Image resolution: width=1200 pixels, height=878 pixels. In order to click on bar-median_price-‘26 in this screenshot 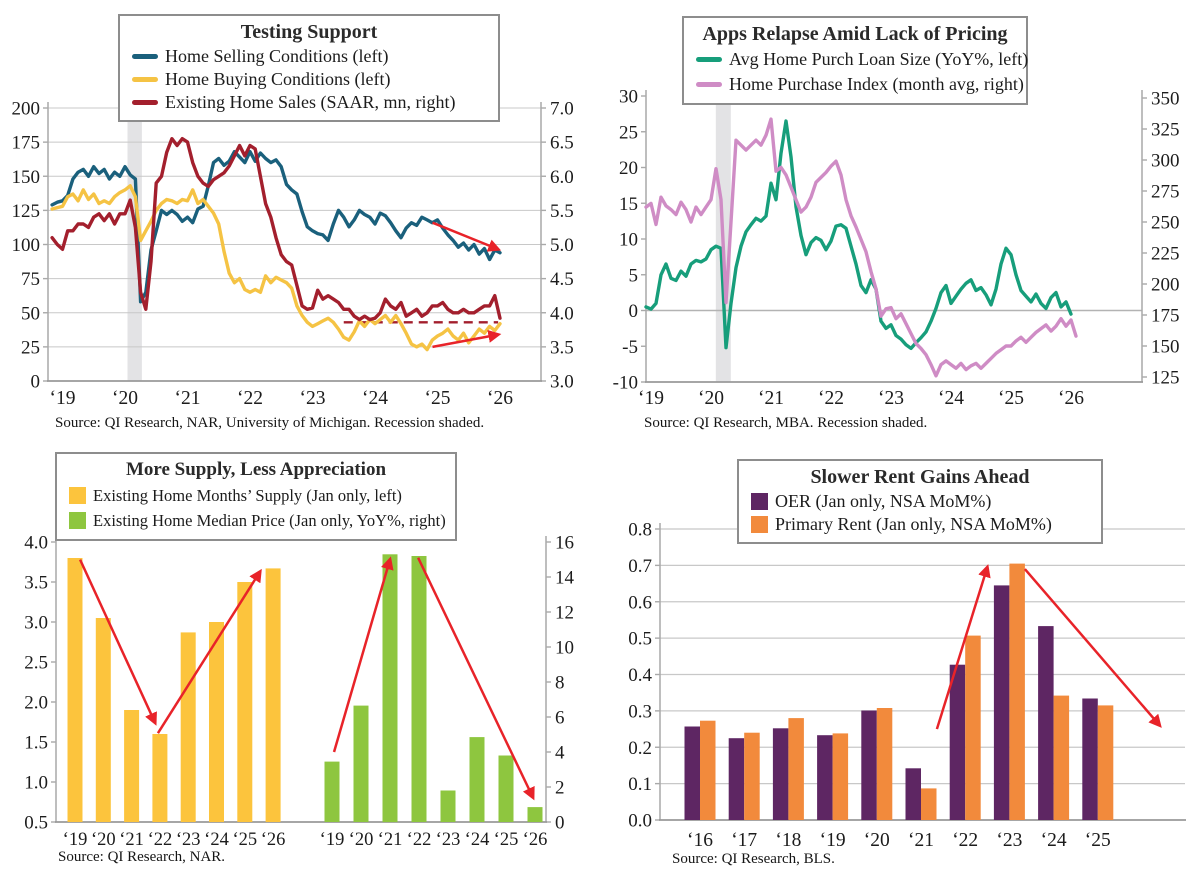, I will do `click(535, 814)`.